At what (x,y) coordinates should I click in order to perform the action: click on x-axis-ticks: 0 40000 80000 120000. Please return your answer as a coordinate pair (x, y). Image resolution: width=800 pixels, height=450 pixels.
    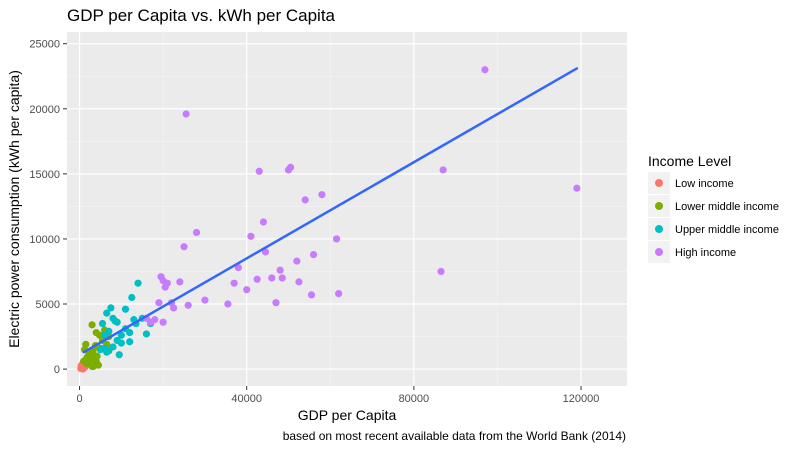
    Looking at the image, I should click on (337, 395).